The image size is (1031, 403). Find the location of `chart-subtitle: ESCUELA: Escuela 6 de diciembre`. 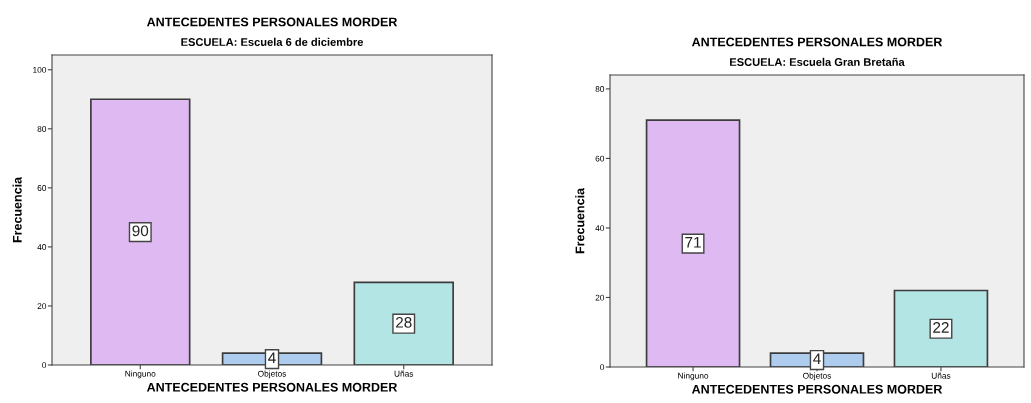

chart-subtitle: ESCUELA: Escuela 6 de diciembre is located at coordinates (272, 41).